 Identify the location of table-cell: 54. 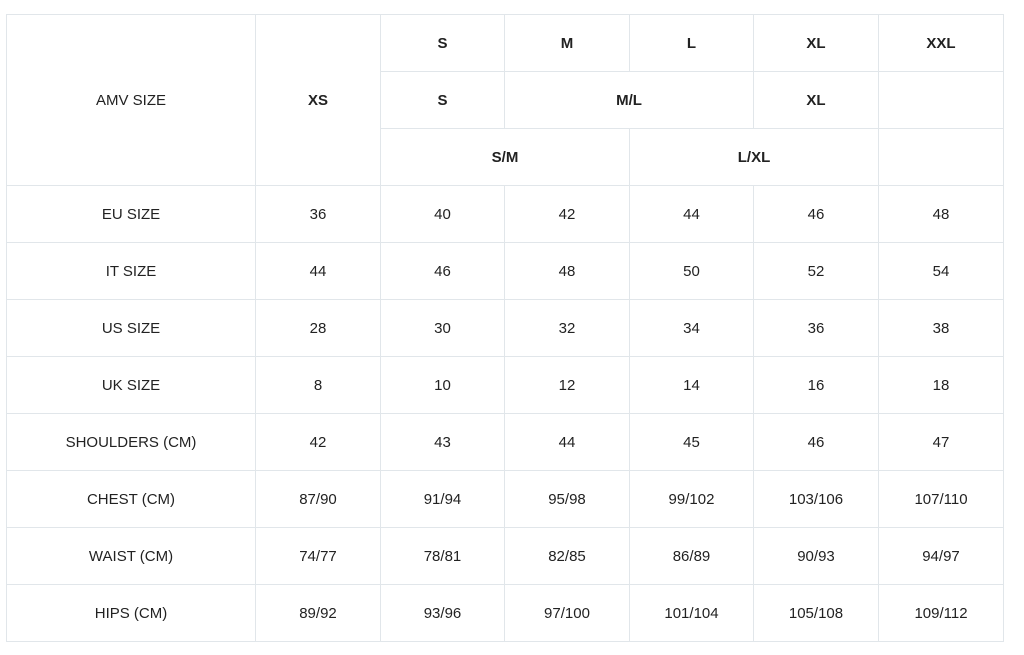
(941, 271).